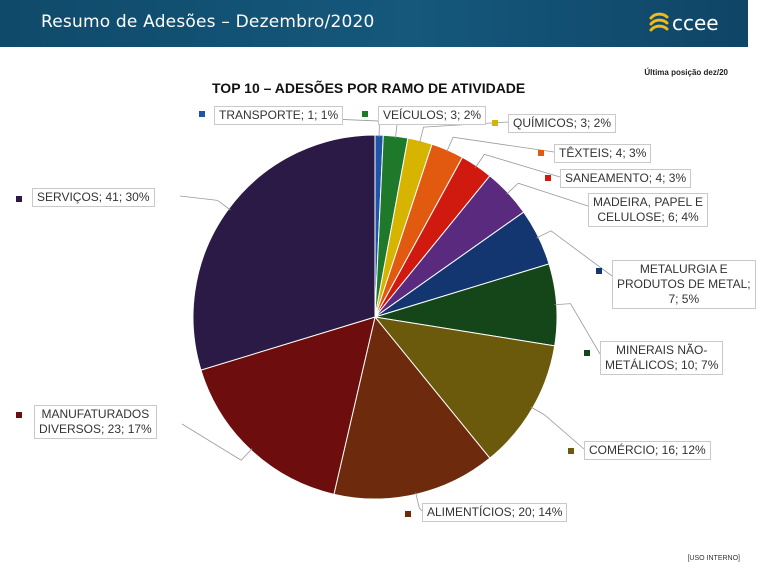 The height and width of the screenshot is (581, 758). I want to click on slice-label-9: COMÉRCIO; 16; 12%, so click(647, 450).